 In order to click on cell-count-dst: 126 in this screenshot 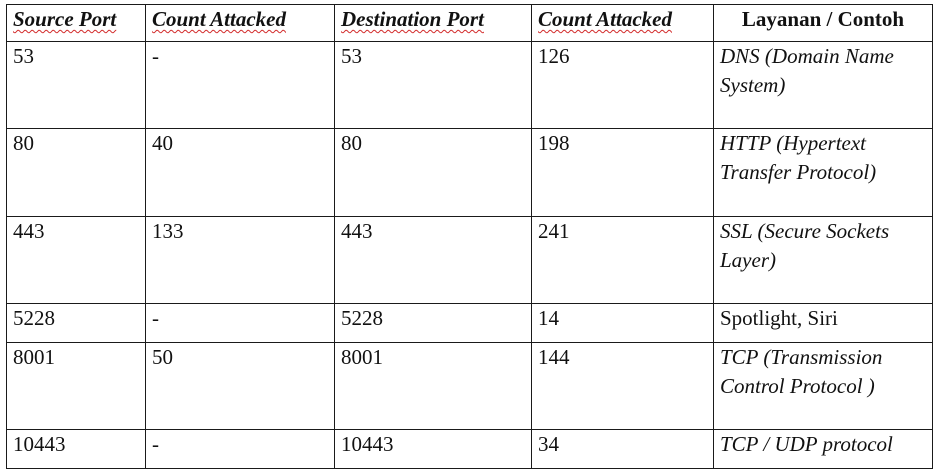, I will do `click(622, 85)`.